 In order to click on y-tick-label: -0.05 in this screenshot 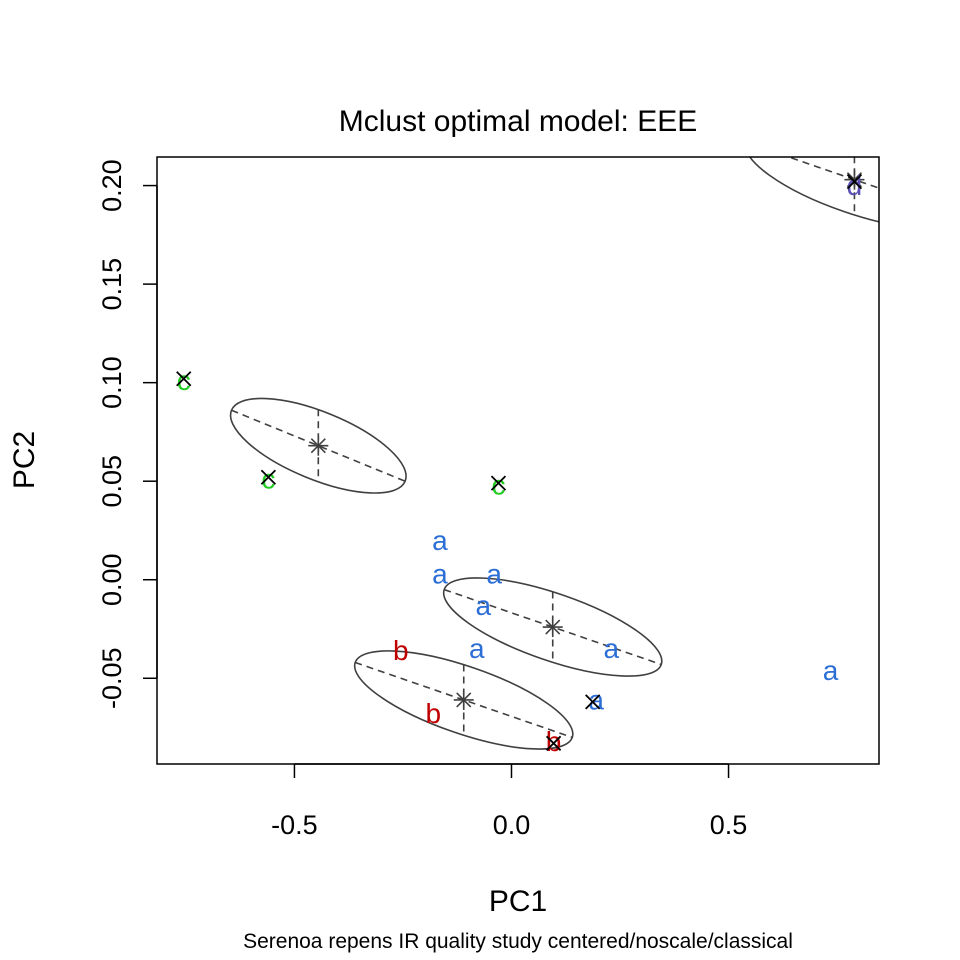, I will do `click(112, 678)`.